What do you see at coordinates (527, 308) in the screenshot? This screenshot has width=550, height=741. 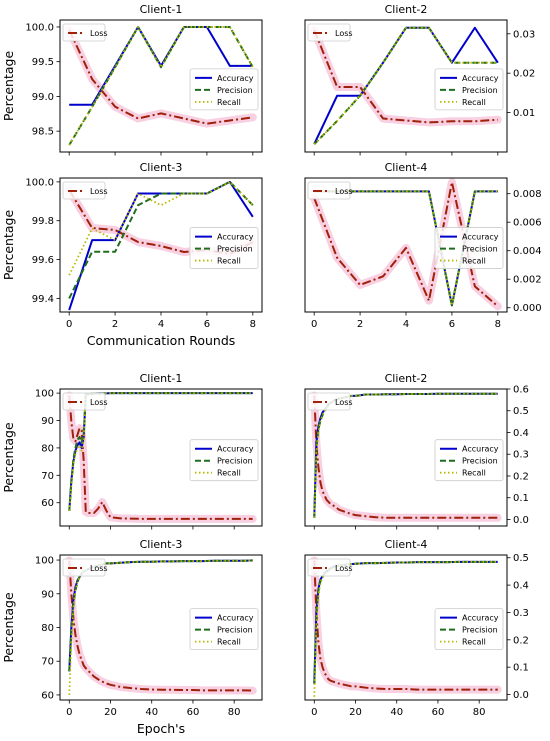 I see `y-right-tick-label: 0.000` at bounding box center [527, 308].